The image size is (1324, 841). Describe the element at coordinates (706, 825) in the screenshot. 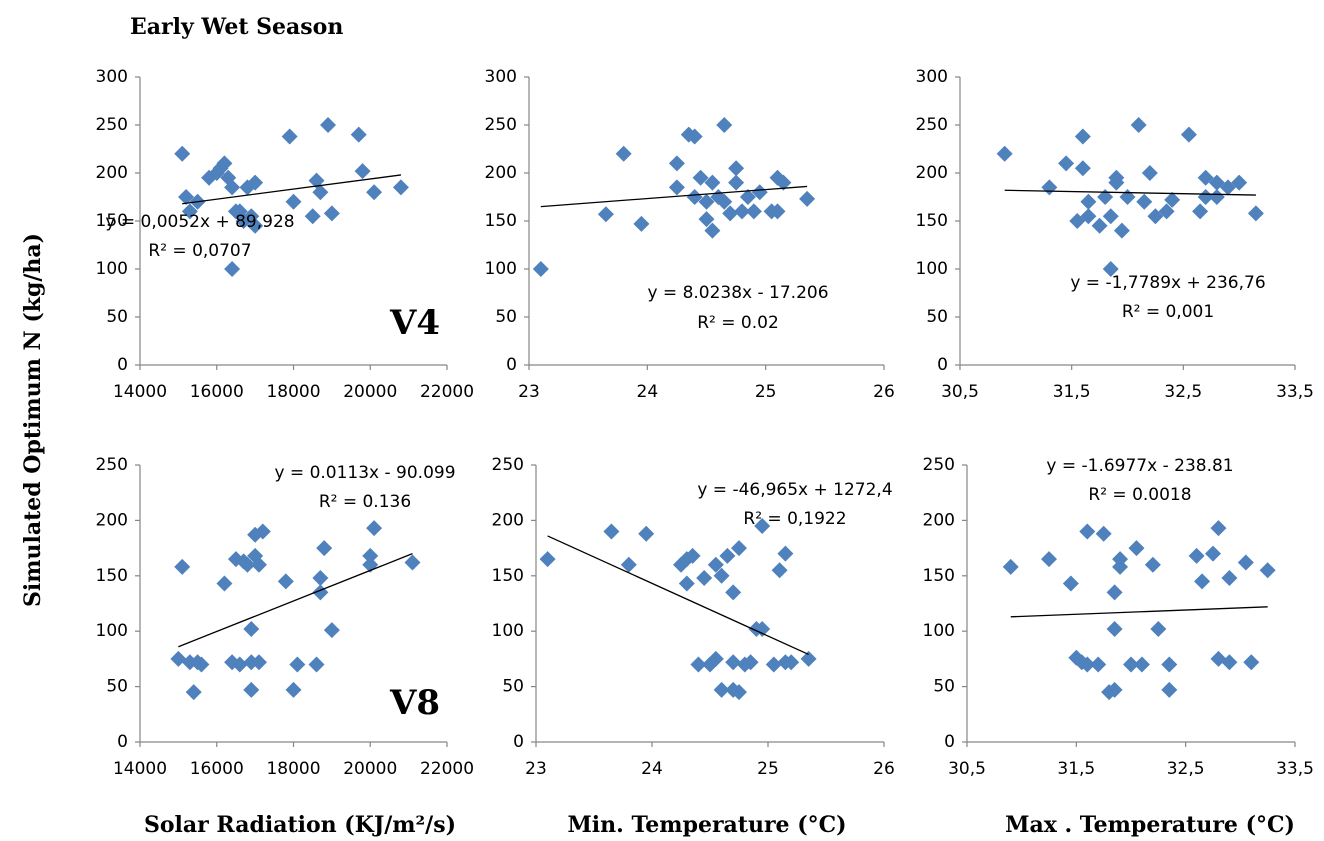

I see `x-axis-label: Min. Temperature (°C)` at that location.